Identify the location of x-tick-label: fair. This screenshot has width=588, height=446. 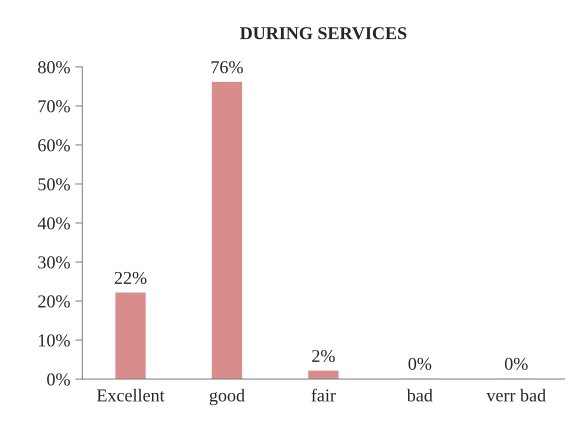
(323, 395).